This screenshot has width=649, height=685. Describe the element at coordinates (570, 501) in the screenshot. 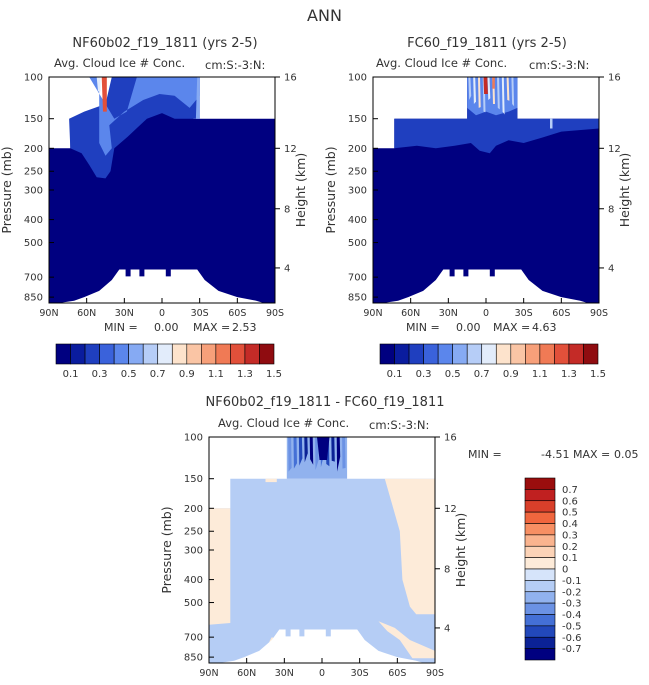

I see `colorbar3-label: 0.6` at that location.